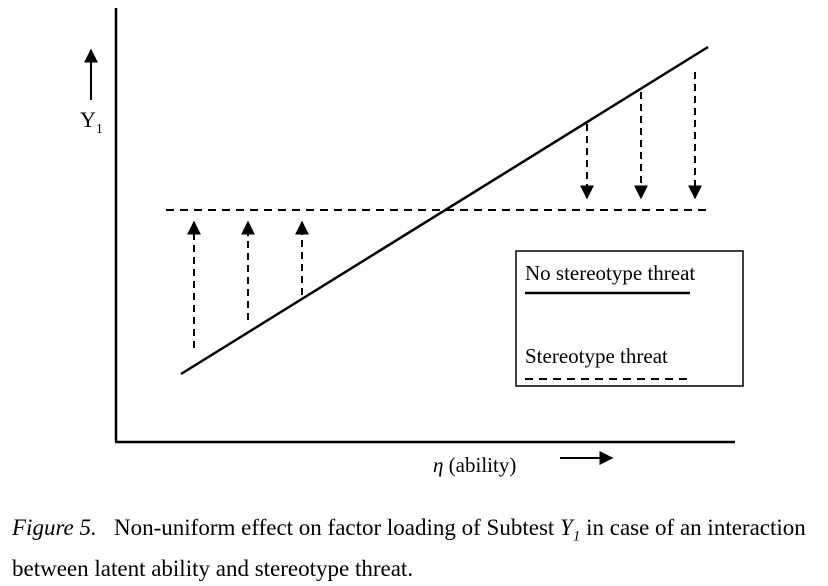  I want to click on legend: No stereotype threat Stereotype threat, so click(629, 318).